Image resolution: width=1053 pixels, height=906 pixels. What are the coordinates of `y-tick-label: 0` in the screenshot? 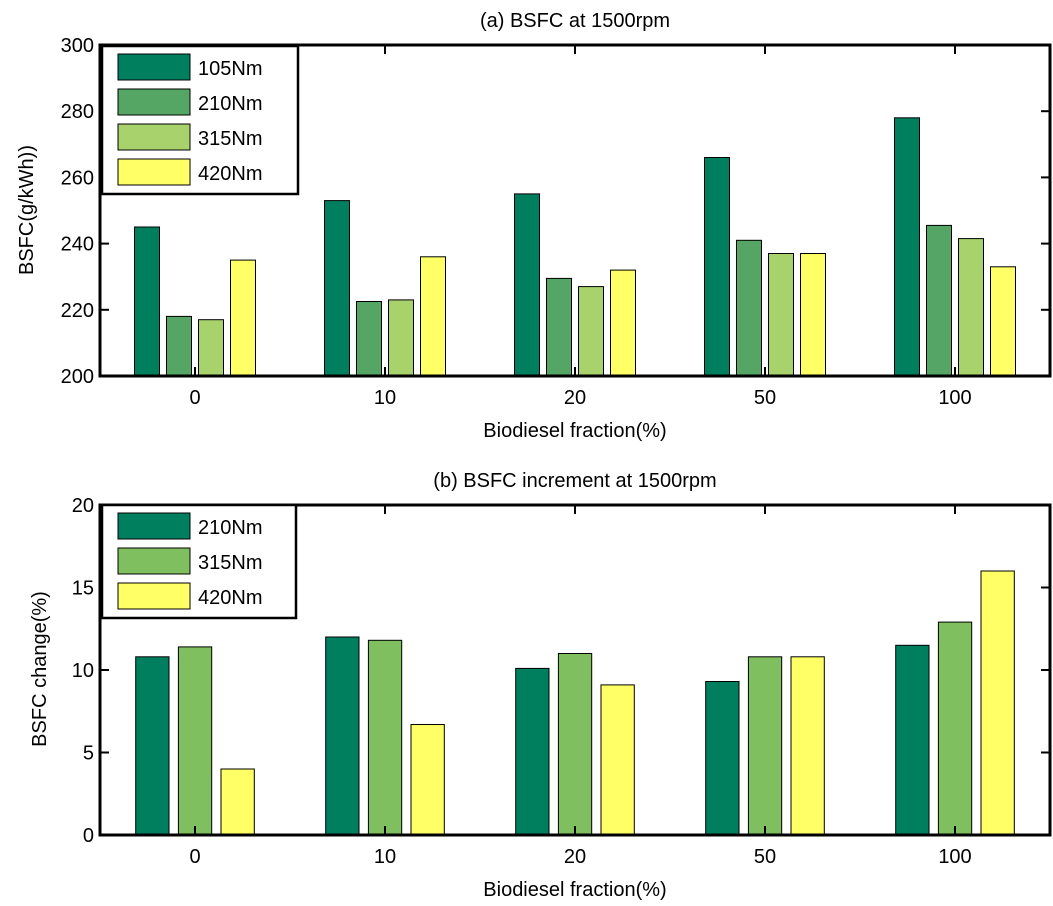 It's located at (88, 836).